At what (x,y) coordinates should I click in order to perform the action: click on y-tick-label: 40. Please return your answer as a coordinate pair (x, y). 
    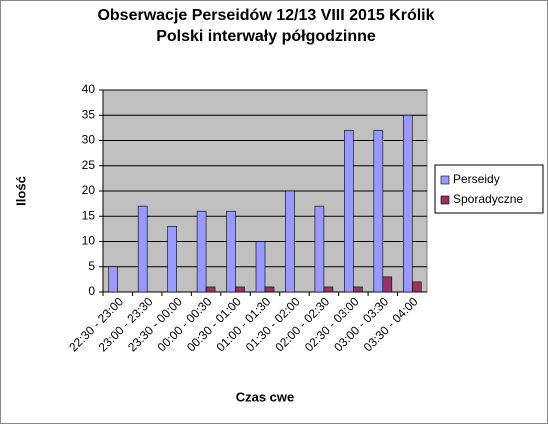
    Looking at the image, I should click on (89, 89).